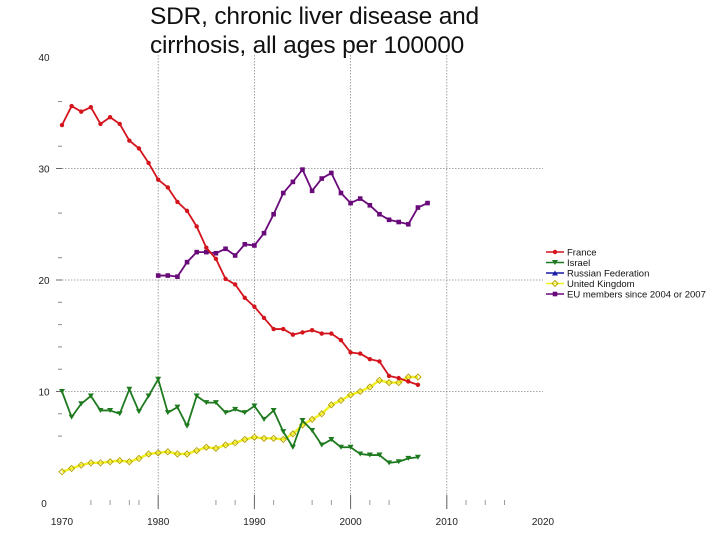 This screenshot has width=720, height=540. Describe the element at coordinates (608, 274) in the screenshot. I see `legend-label: Russian Federation` at that location.